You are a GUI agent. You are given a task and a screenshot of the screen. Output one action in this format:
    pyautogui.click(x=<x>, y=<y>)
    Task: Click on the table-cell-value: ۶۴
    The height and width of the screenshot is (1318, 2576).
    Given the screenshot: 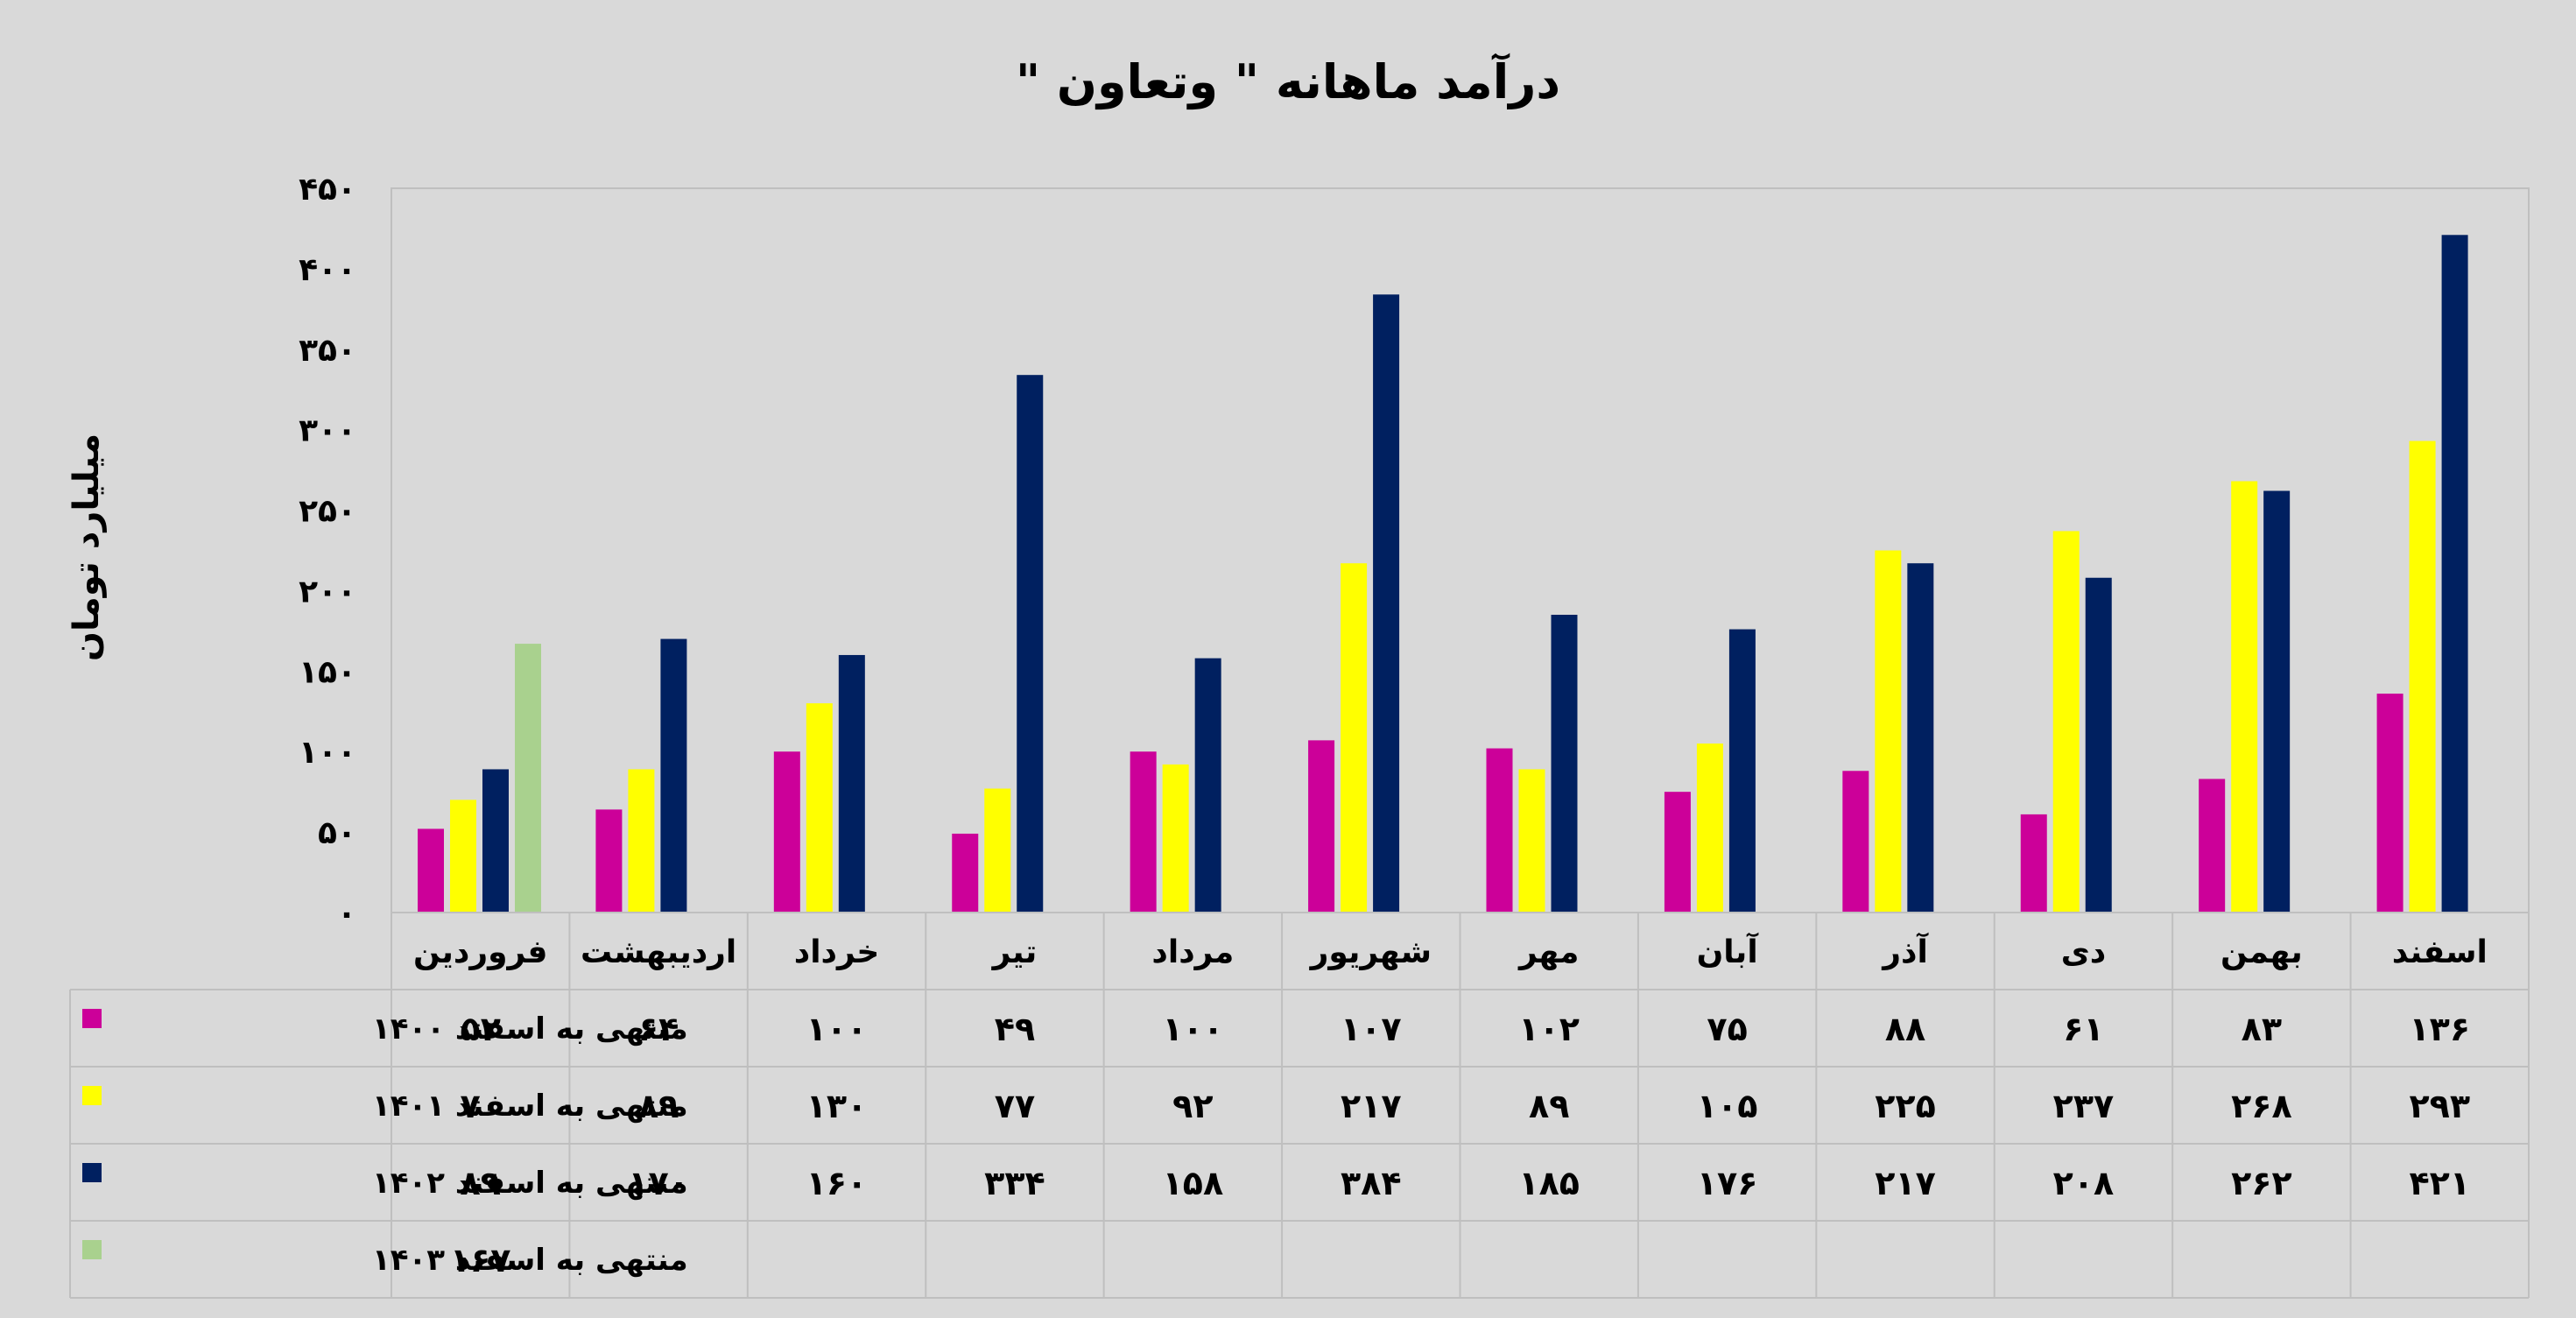 What is the action you would take?
    pyautogui.click(x=658, y=1029)
    